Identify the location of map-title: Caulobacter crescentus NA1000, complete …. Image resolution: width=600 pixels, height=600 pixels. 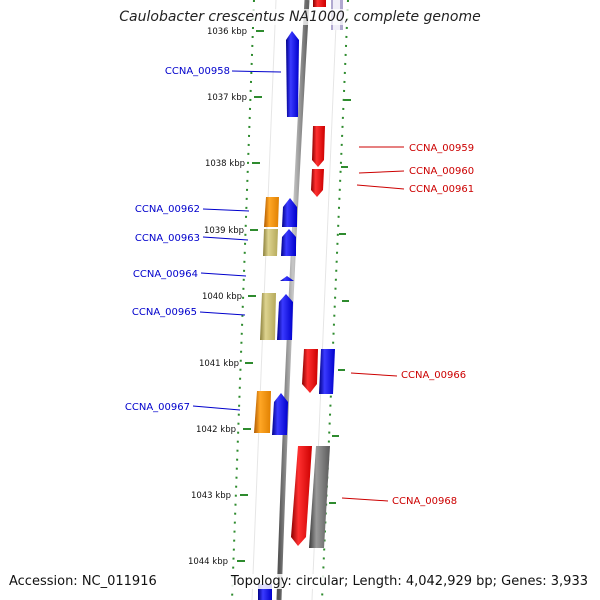
(300, 17).